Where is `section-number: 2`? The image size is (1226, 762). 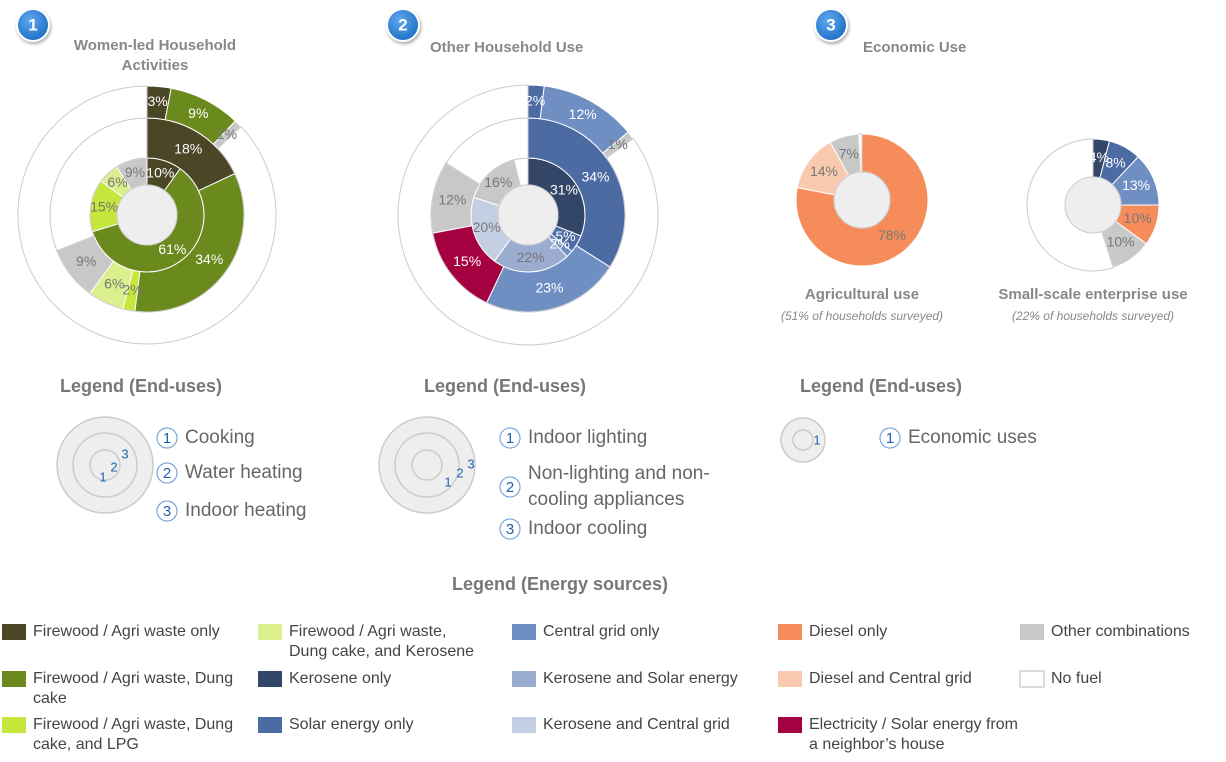 section-number: 2 is located at coordinates (402, 24).